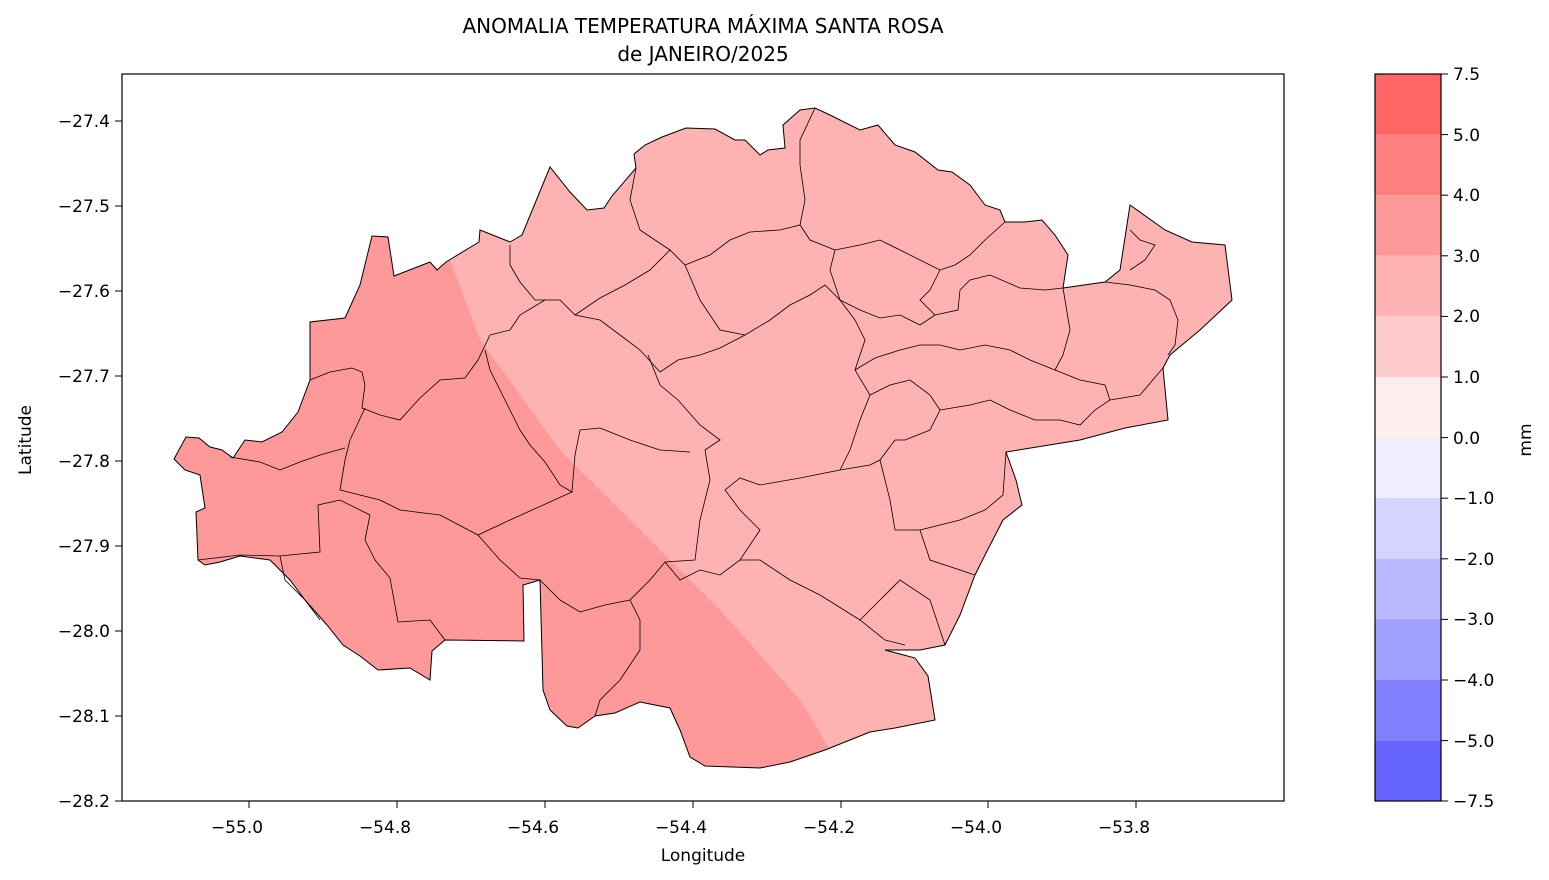  I want to click on x-tick-label: −53.8, so click(1124, 828).